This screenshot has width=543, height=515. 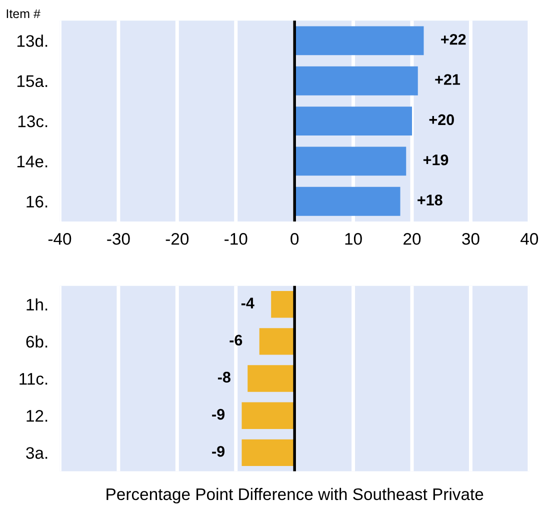 What do you see at coordinates (529, 239) in the screenshot?
I see `x-tick-label: 40` at bounding box center [529, 239].